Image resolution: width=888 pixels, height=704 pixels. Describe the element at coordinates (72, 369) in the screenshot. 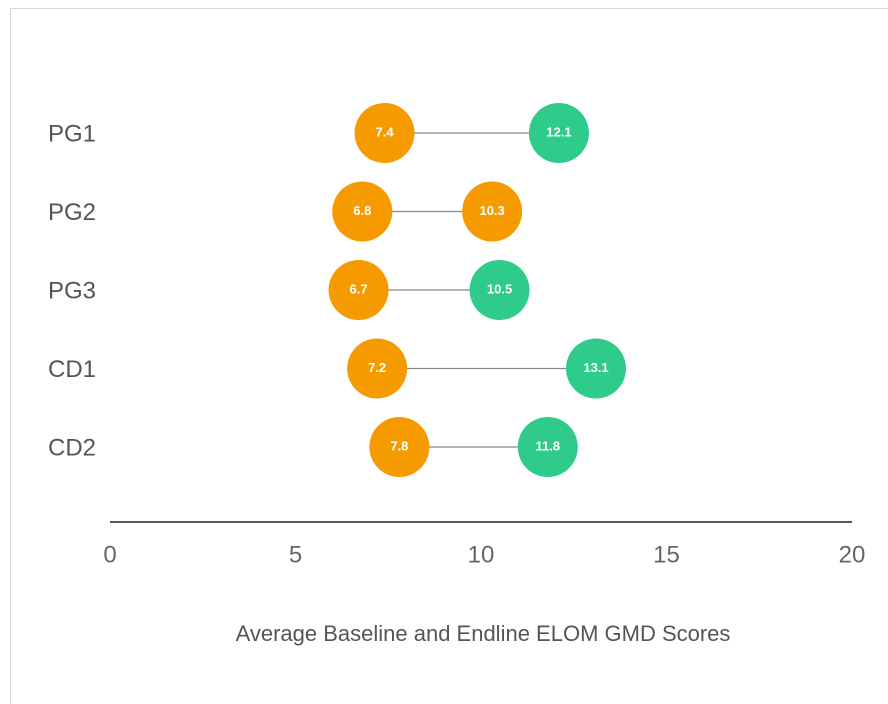

I see `category-label: CD1` at that location.